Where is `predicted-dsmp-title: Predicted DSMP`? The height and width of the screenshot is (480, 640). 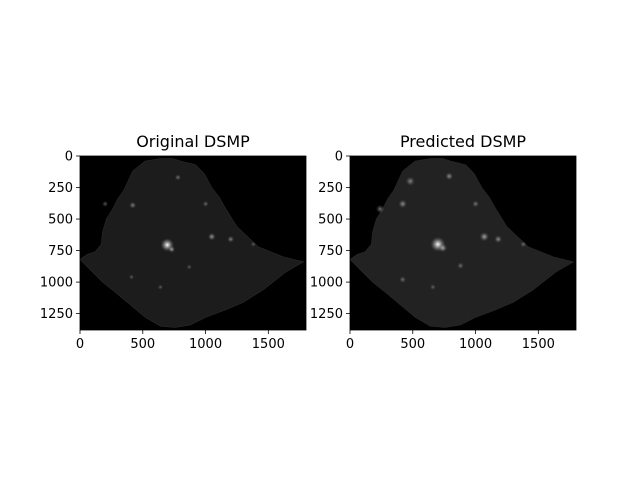 predicted-dsmp-title: Predicted DSMP is located at coordinates (463, 141).